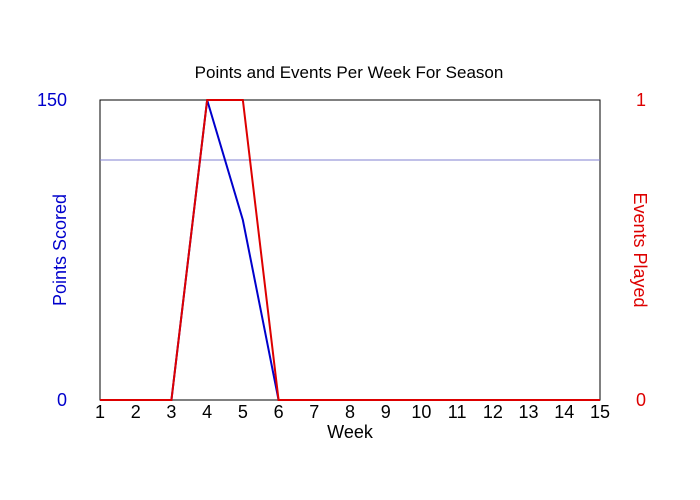  What do you see at coordinates (100, 412) in the screenshot?
I see `x-tick-label: 1` at bounding box center [100, 412].